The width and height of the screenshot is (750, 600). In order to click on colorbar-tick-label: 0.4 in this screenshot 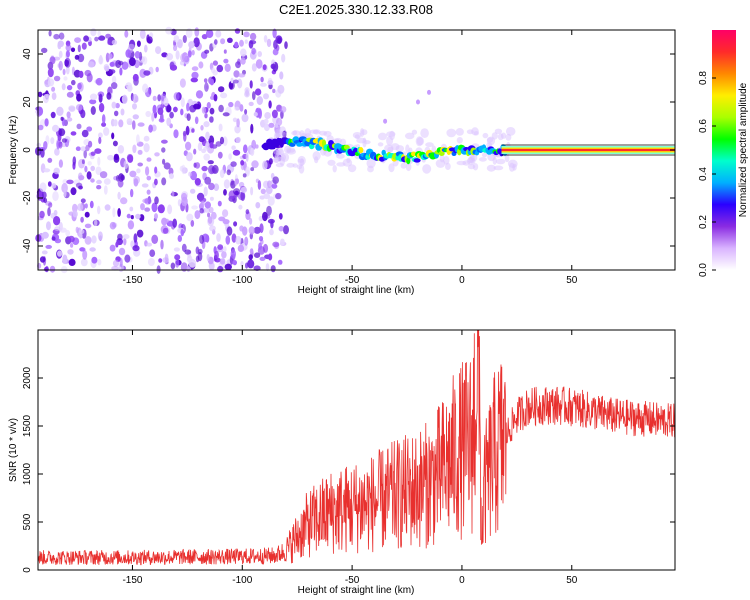, I will do `click(703, 174)`.